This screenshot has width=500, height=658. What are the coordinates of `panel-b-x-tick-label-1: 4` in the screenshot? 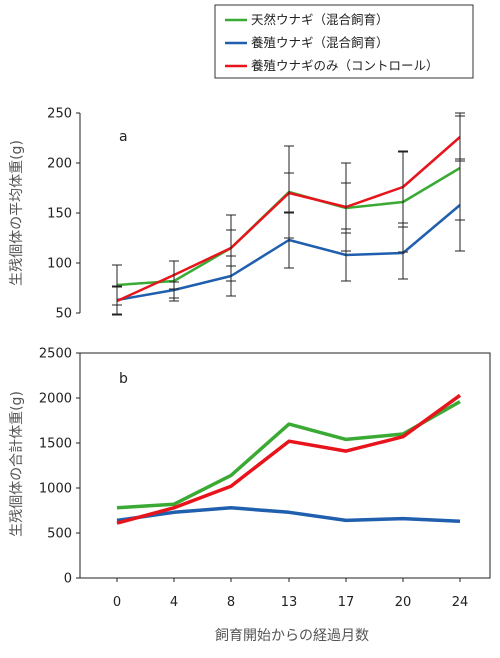 It's located at (174, 602).